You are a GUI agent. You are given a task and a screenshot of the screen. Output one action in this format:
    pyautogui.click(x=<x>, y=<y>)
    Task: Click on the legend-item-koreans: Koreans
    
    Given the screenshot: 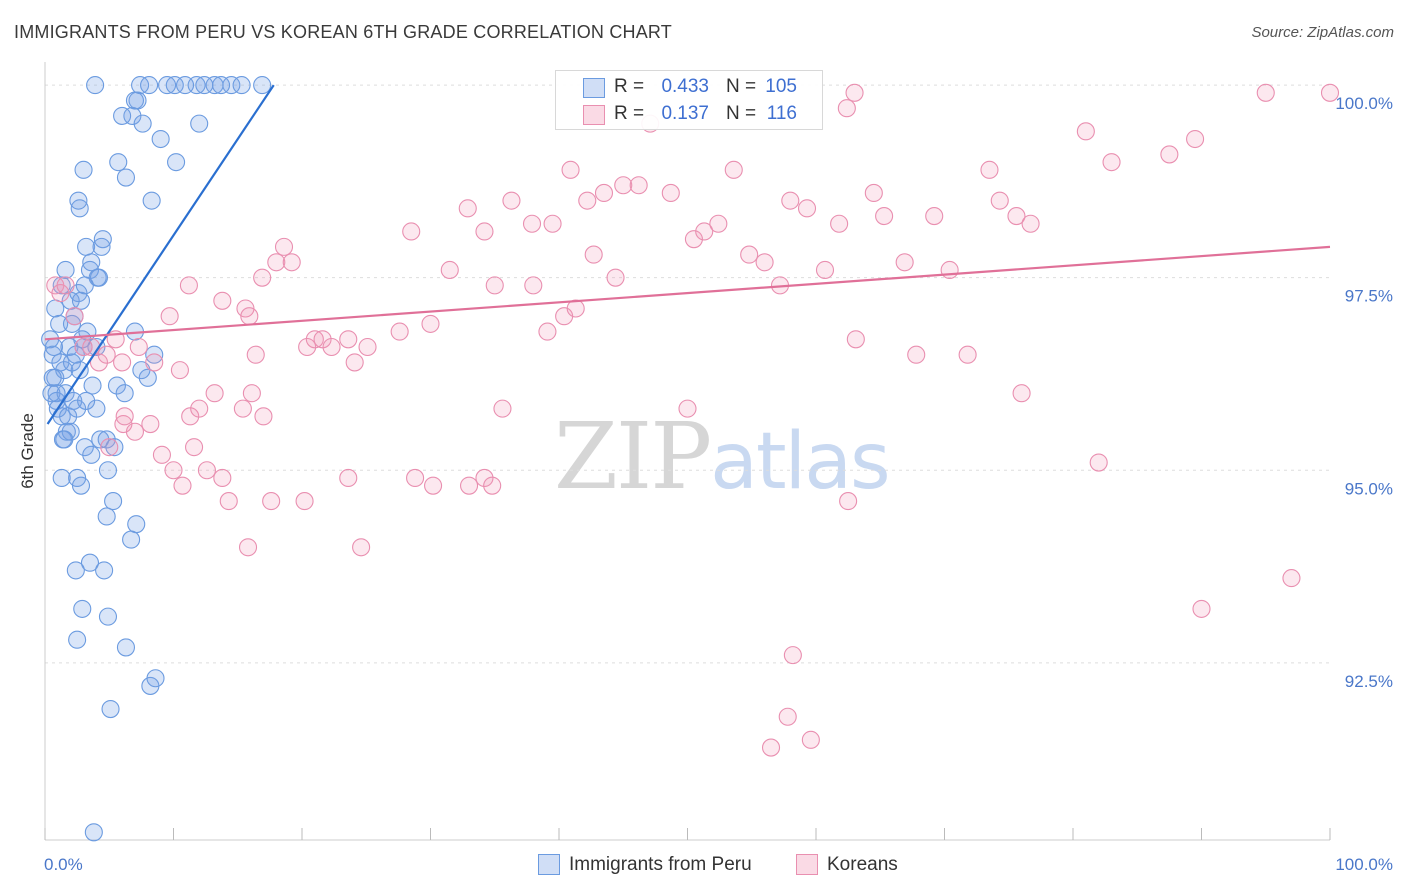 What is the action you would take?
    pyautogui.click(x=861, y=865)
    